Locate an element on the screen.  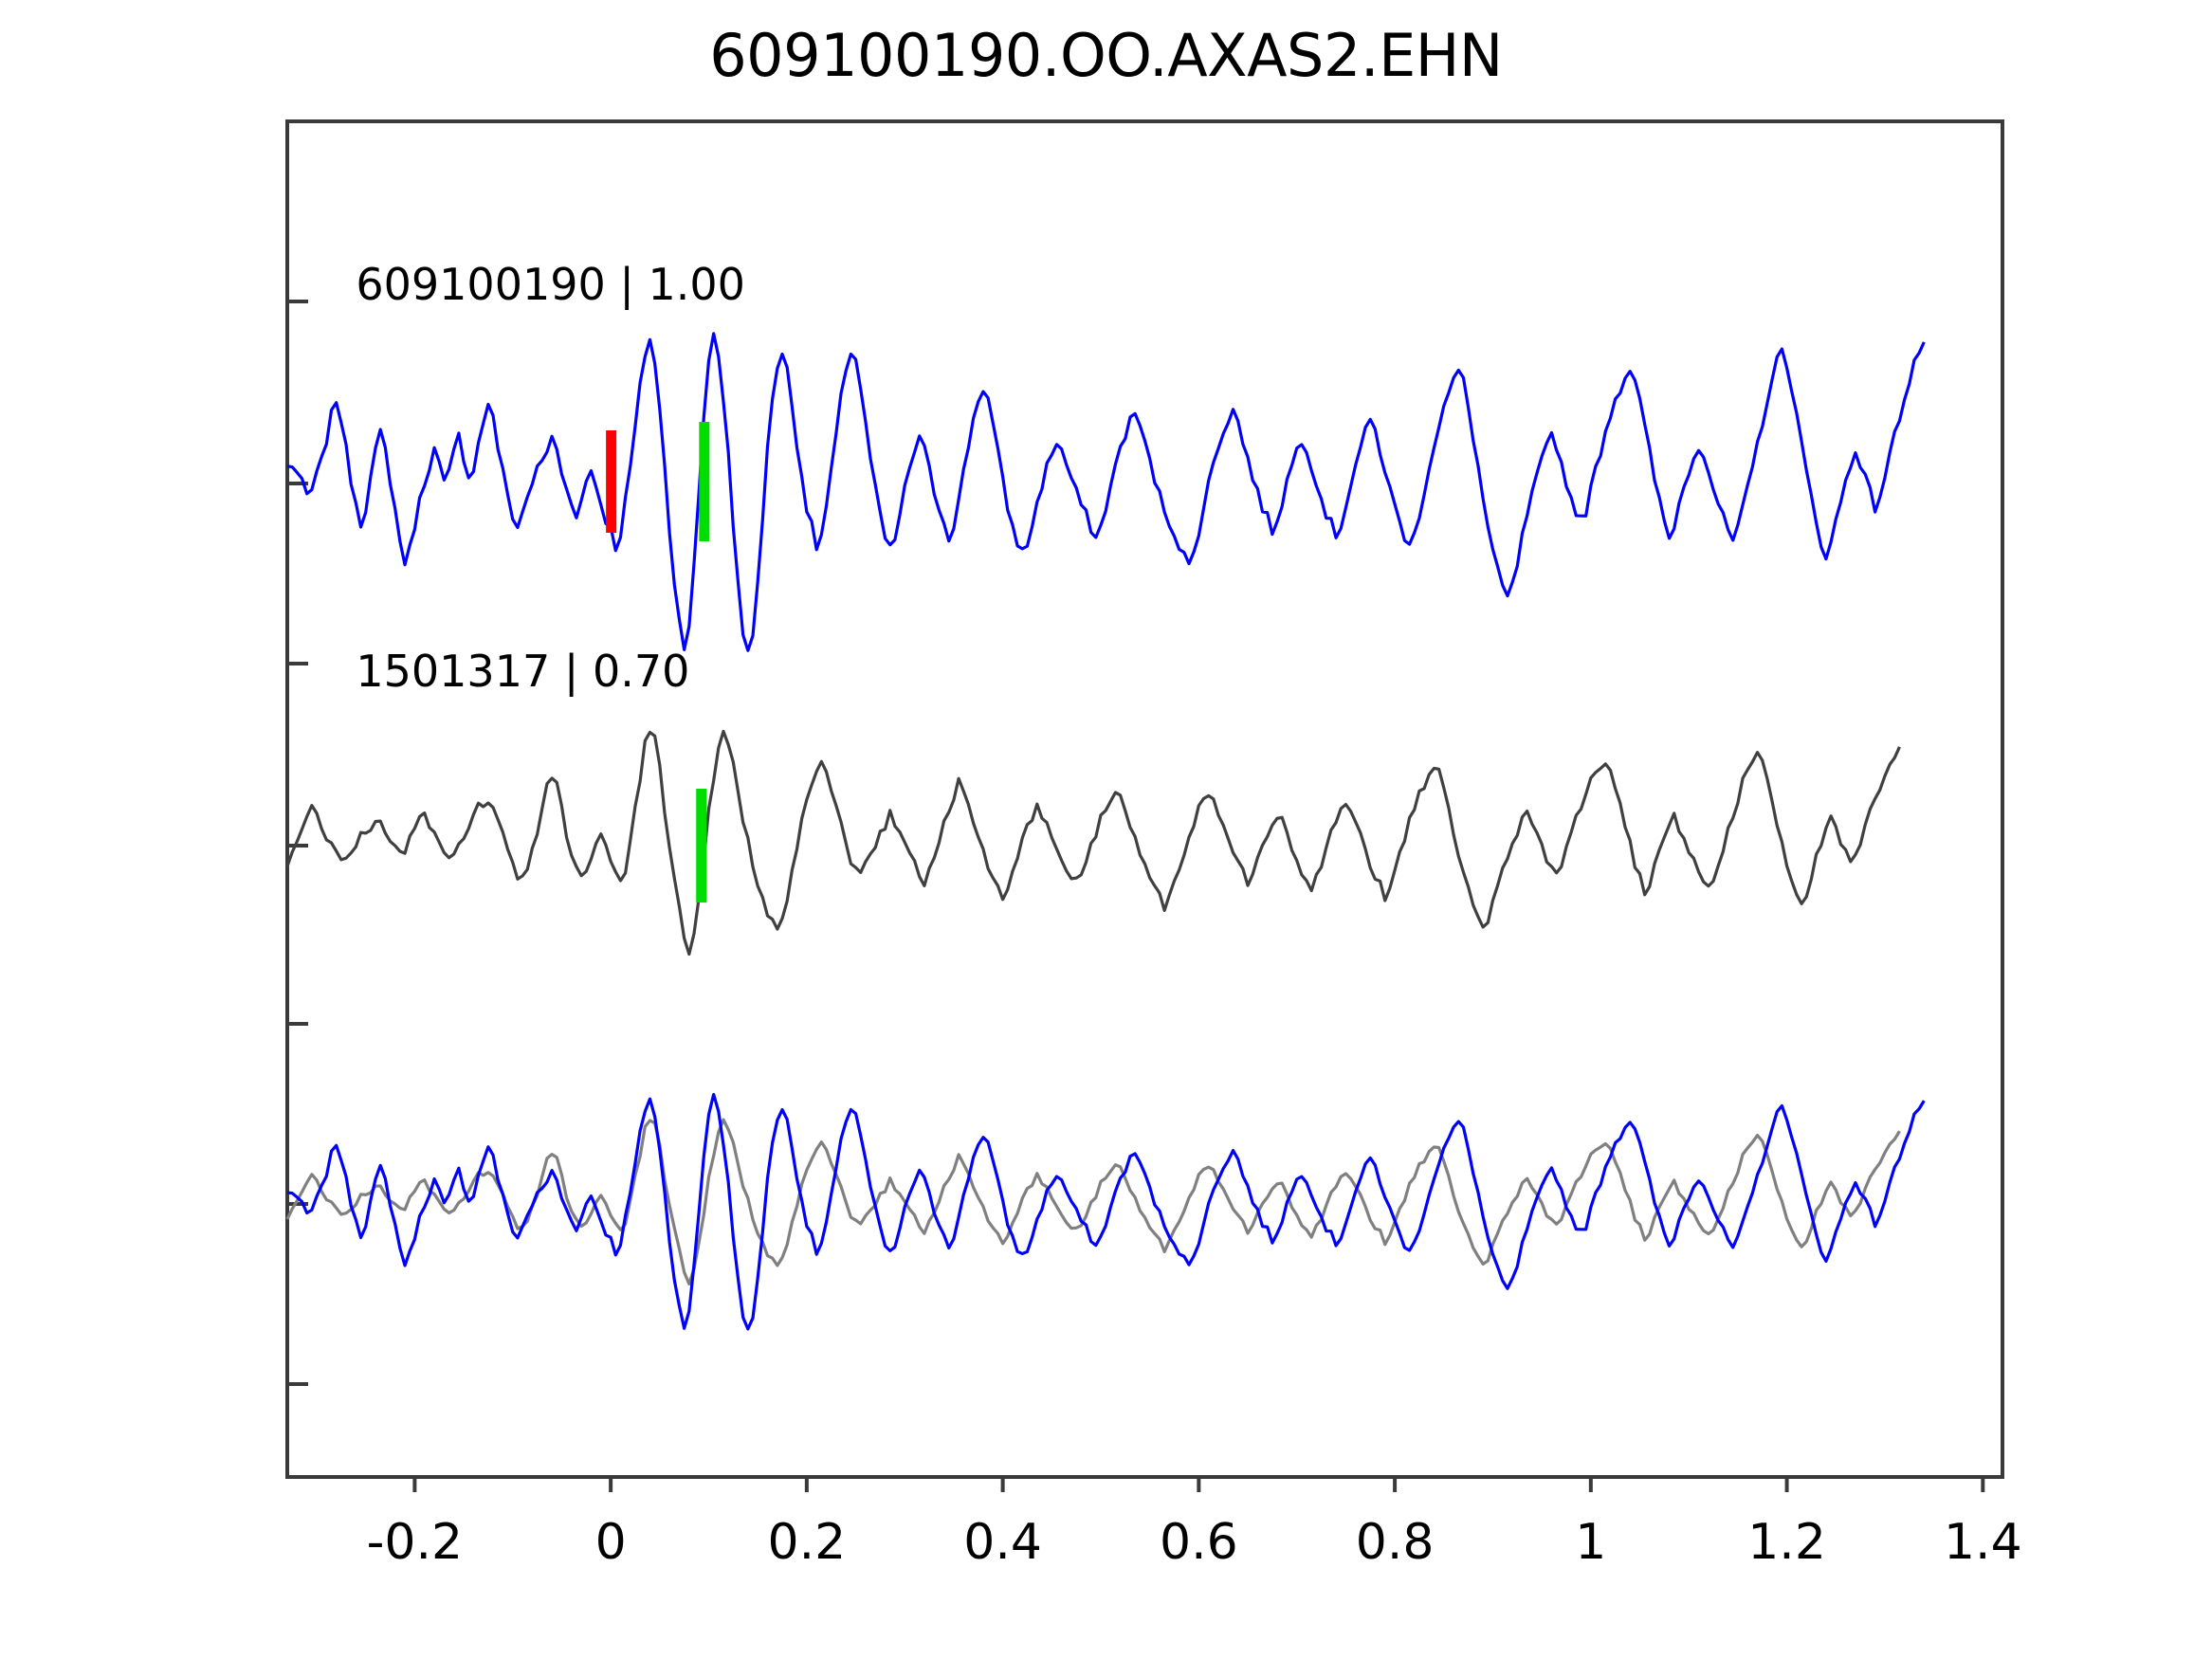
x-tick-label-3: 0.4 is located at coordinates (1002, 1542).